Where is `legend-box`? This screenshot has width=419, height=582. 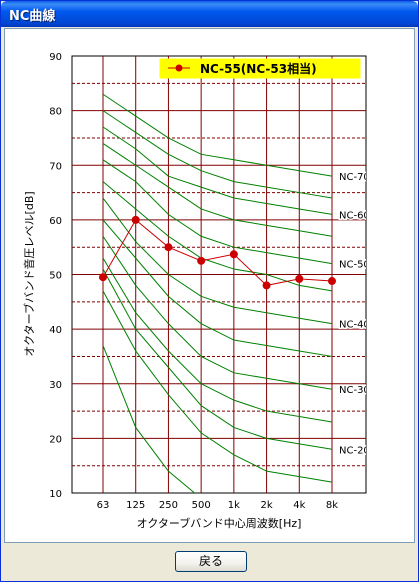
legend-box is located at coordinates (260, 68).